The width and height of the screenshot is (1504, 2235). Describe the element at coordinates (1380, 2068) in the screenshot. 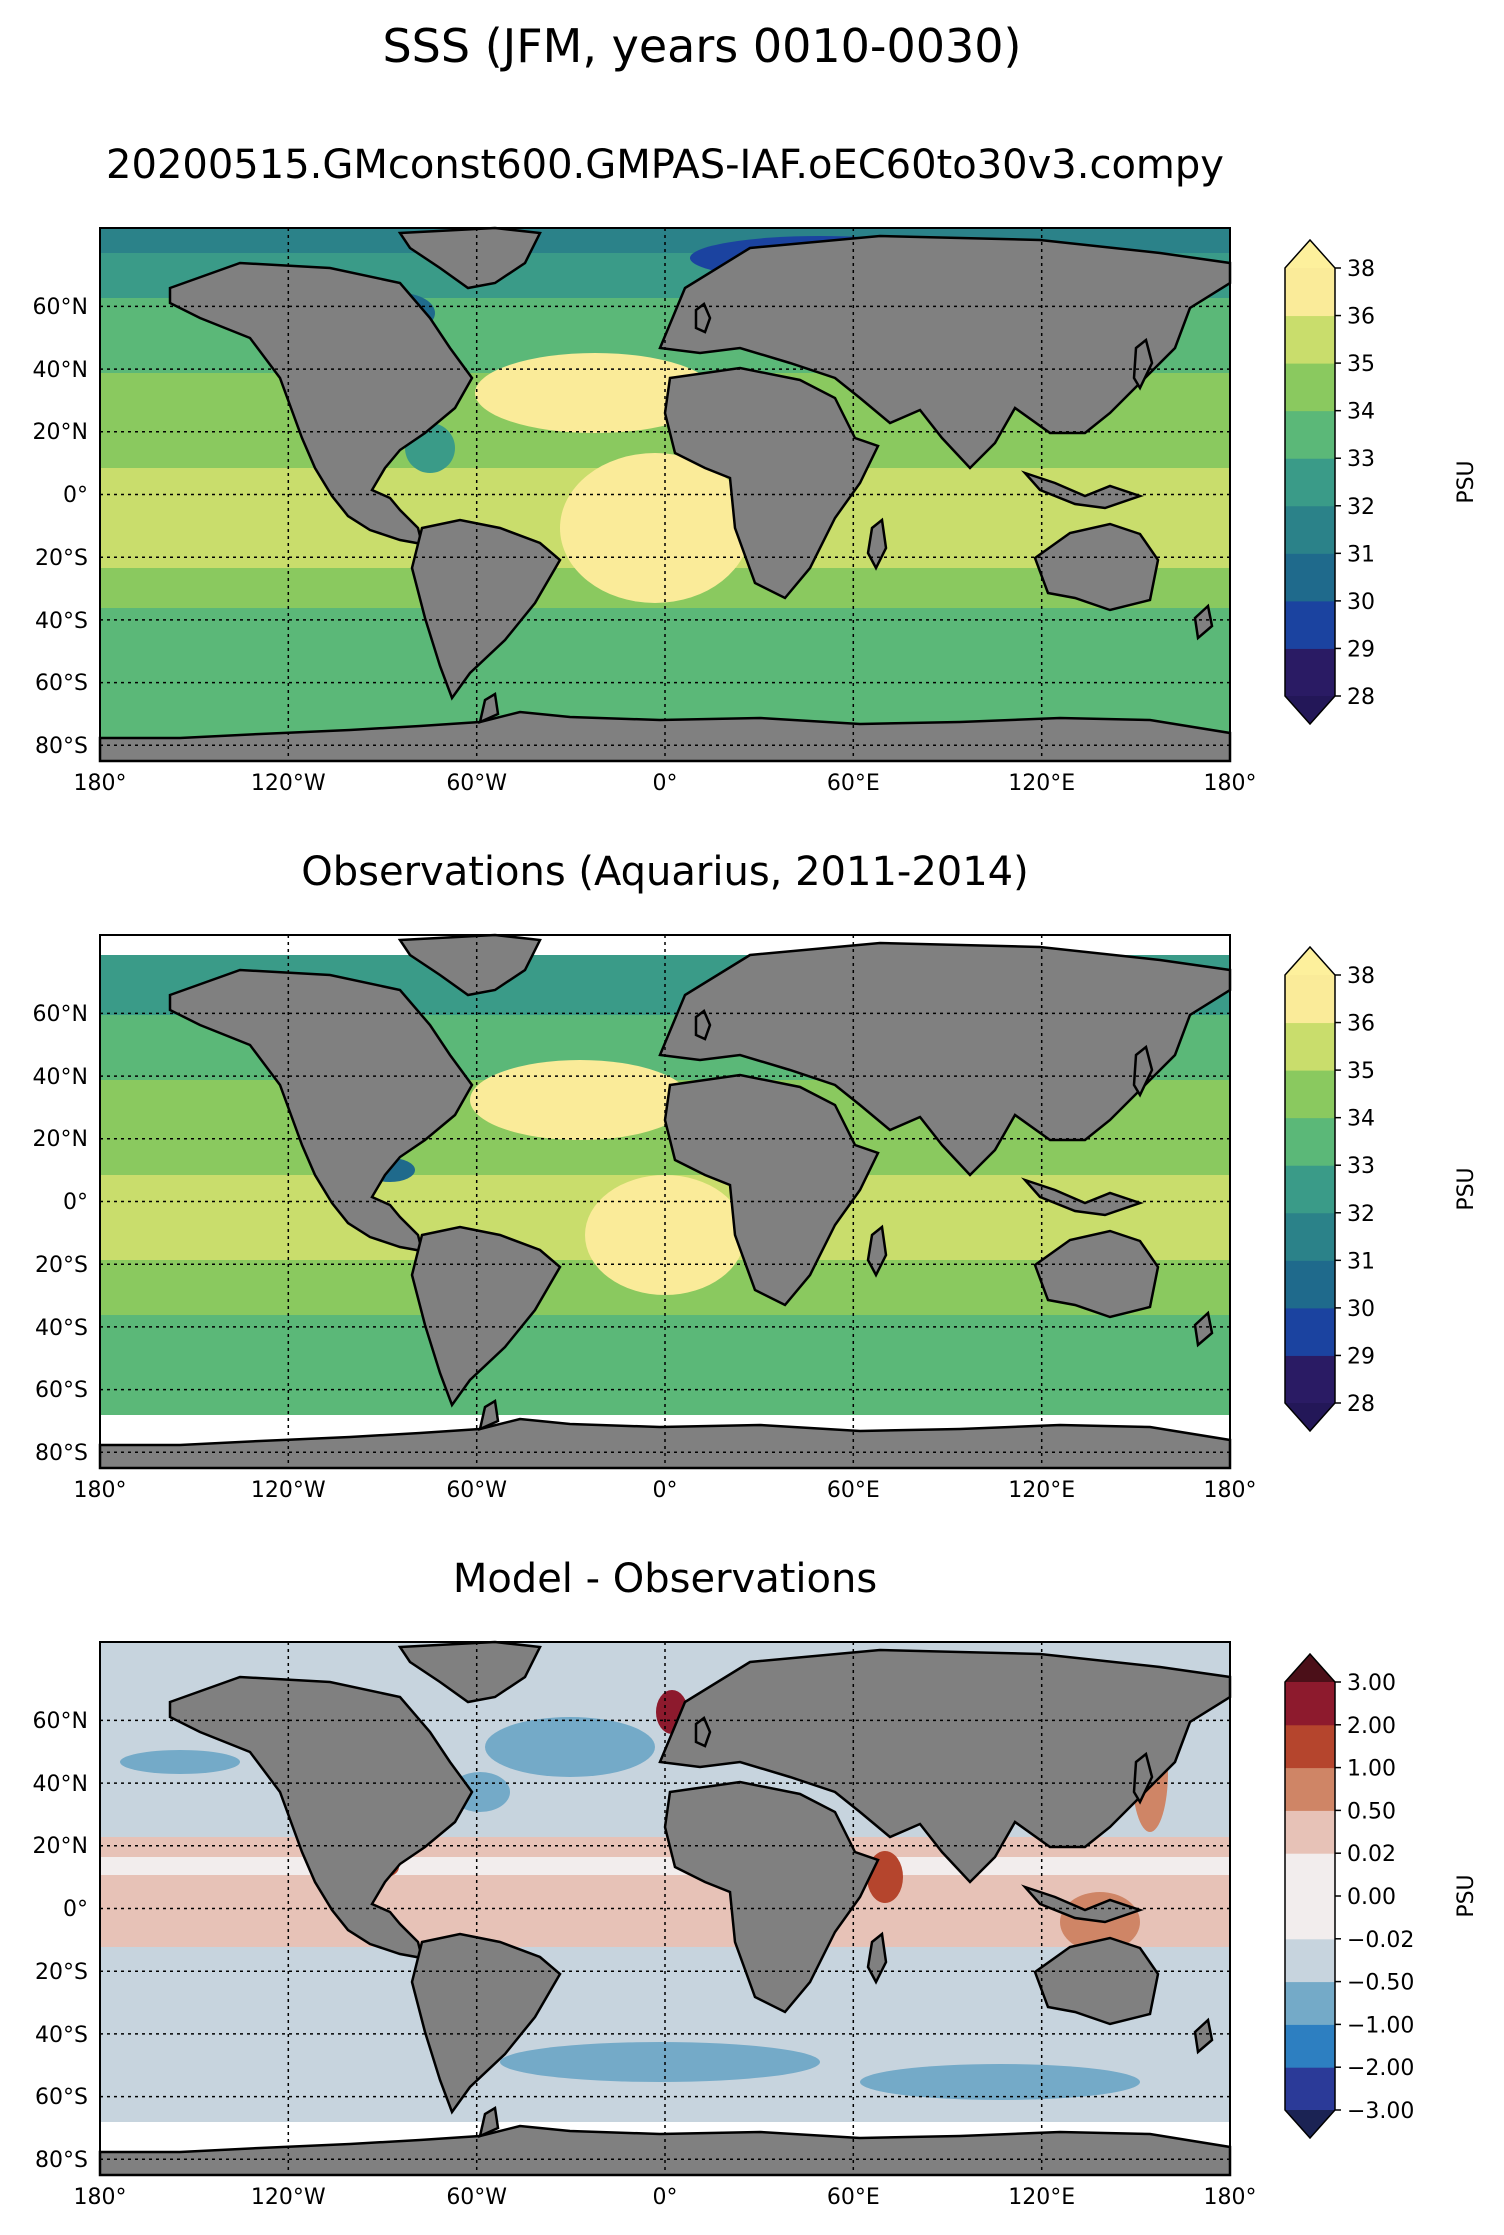

I see `colorbar-tick-label: −2.00` at that location.